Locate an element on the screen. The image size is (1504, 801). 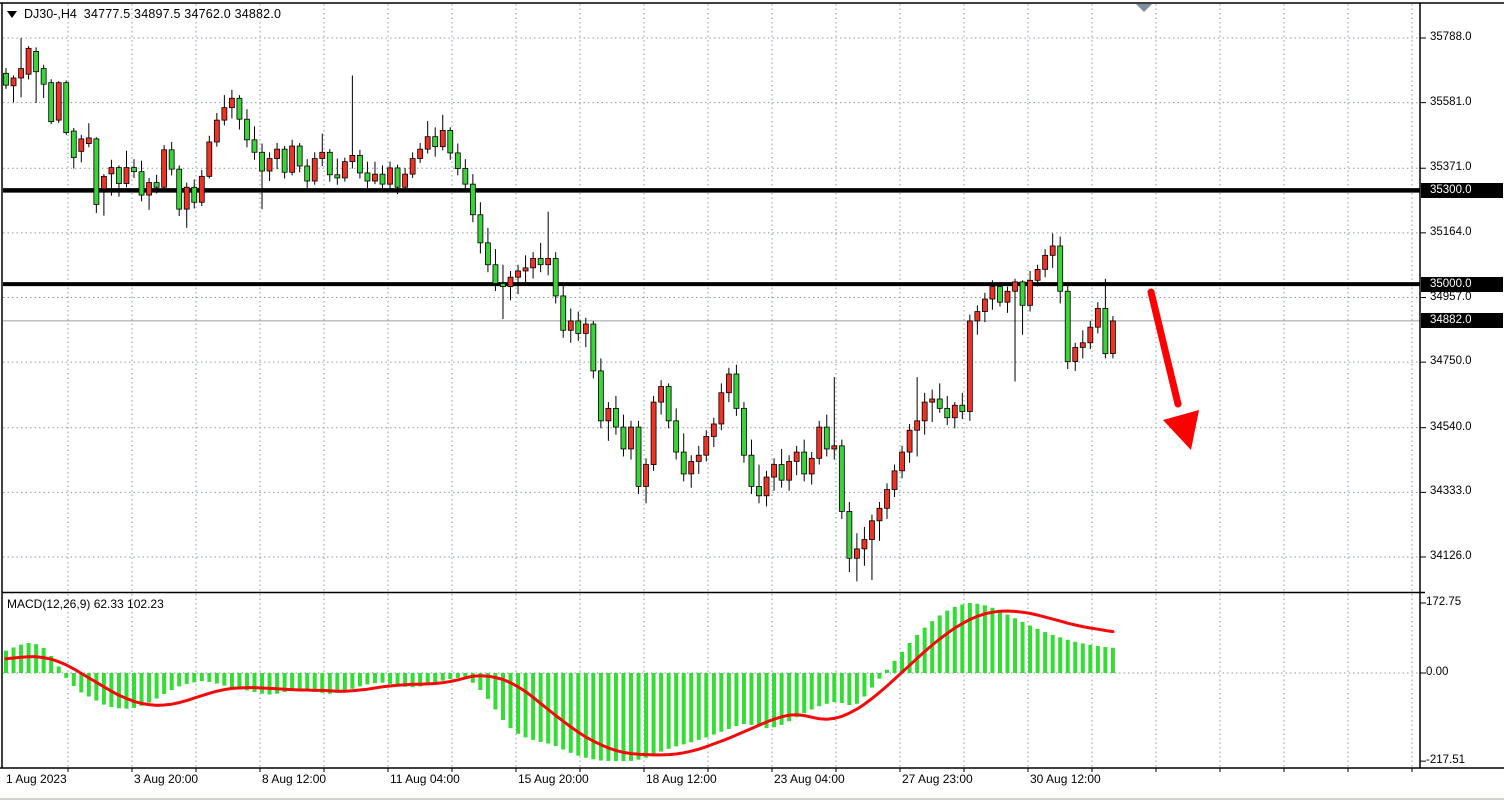
collapse-ohlc-icon is located at coordinates (12, 14).